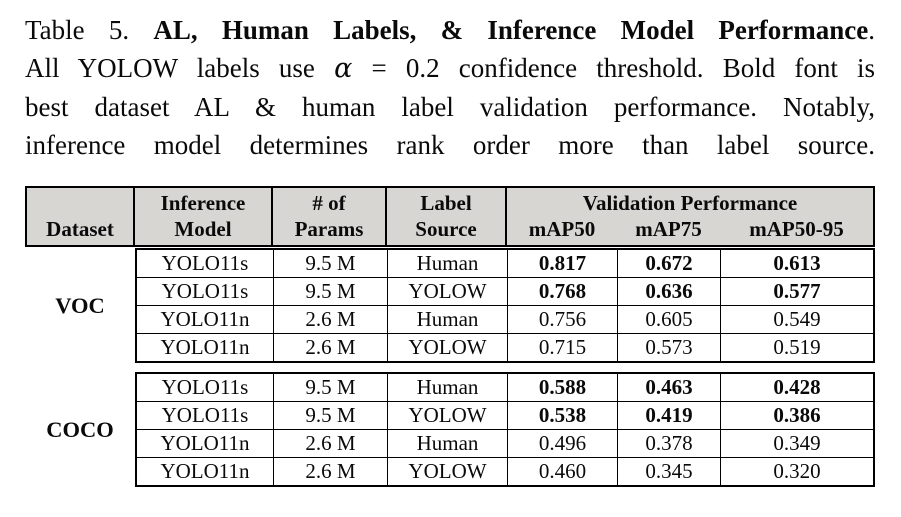  I want to click on caption-suffix: ., so click(872, 30).